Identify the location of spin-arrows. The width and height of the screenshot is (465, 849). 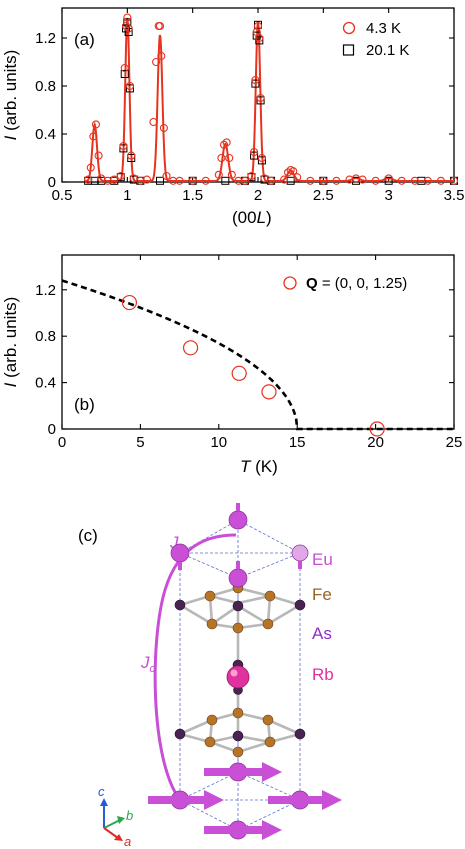
(245, 801).